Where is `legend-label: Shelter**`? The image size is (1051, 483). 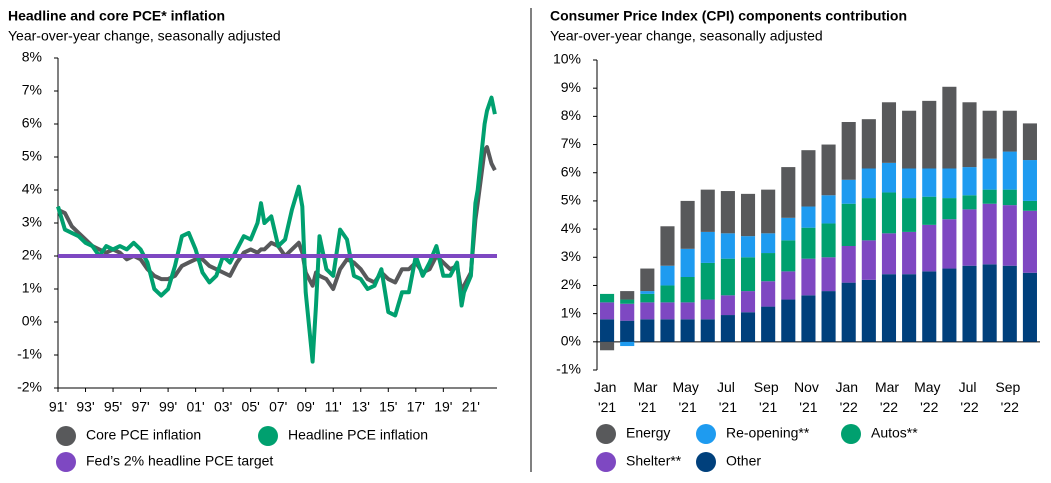
legend-label: Shelter** is located at coordinates (654, 461).